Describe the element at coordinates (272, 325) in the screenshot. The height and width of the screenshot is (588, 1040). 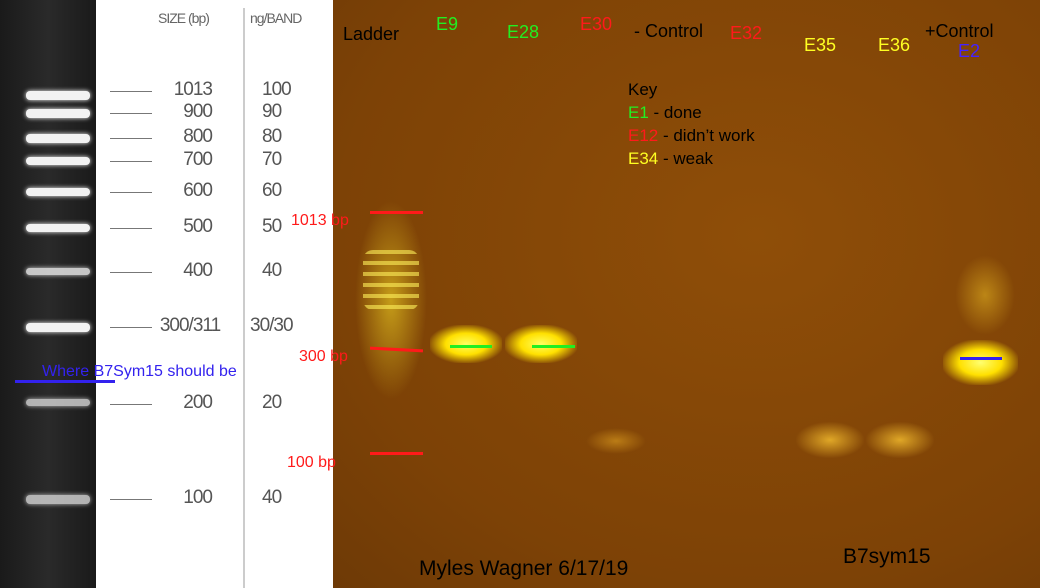
I see `ladder-ng-label: 30/30` at that location.